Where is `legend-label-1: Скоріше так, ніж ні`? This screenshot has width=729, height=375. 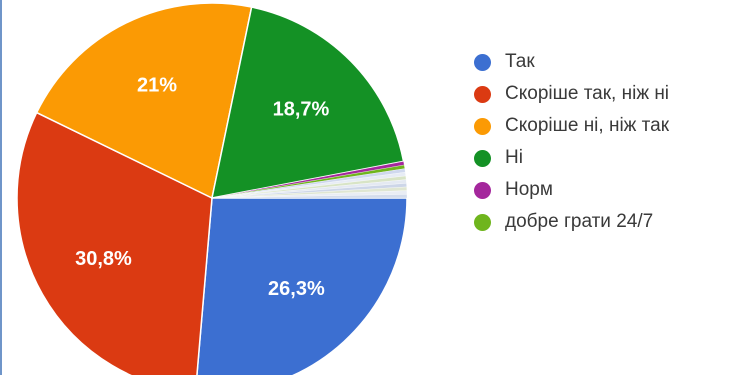 legend-label-1: Скоріше так, ніж ні is located at coordinates (587, 93).